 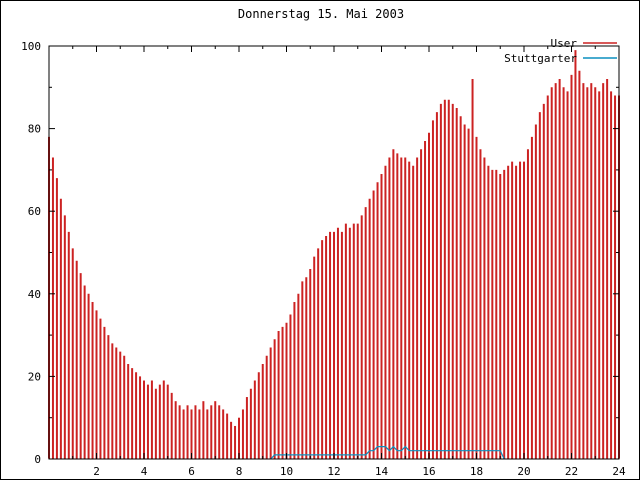 I want to click on legend-user-label: User, so click(x=564, y=43).